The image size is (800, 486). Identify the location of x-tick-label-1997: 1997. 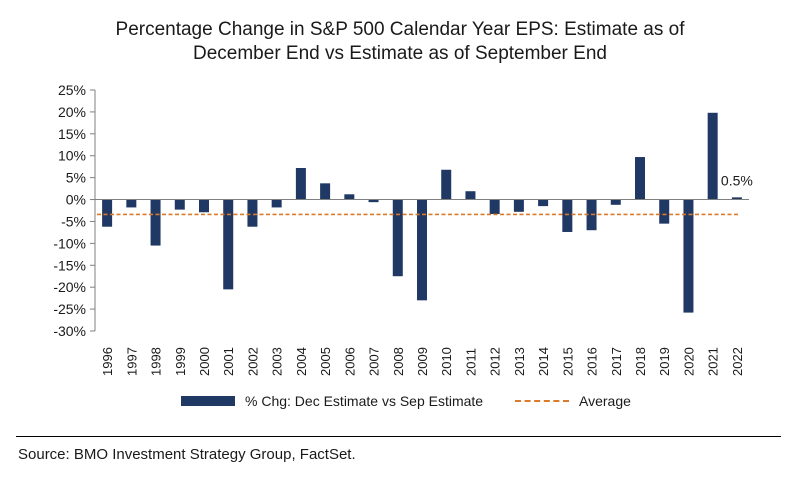
(131, 361).